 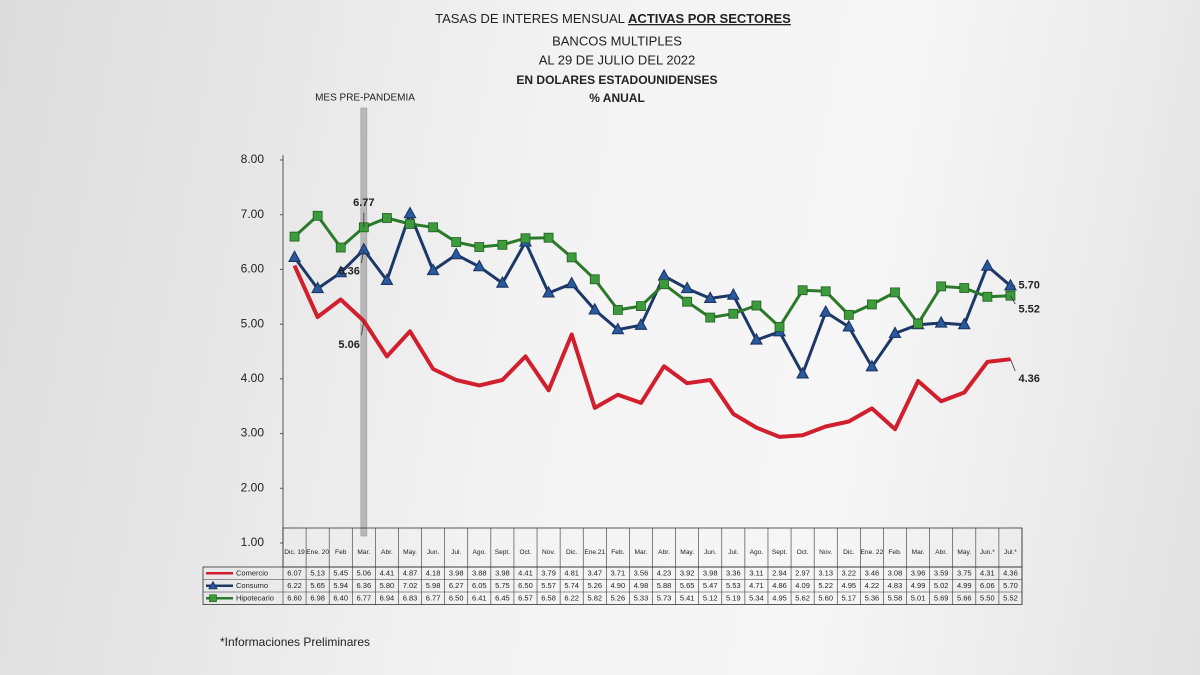 I want to click on table-cell: 5.82, so click(x=594, y=598).